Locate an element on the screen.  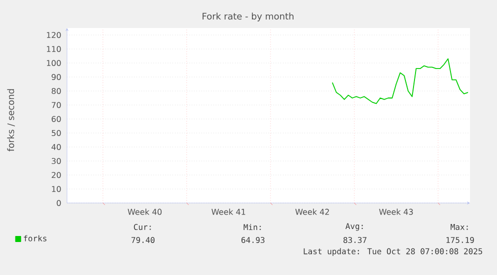
y-tick-label: 80 is located at coordinates (56, 91).